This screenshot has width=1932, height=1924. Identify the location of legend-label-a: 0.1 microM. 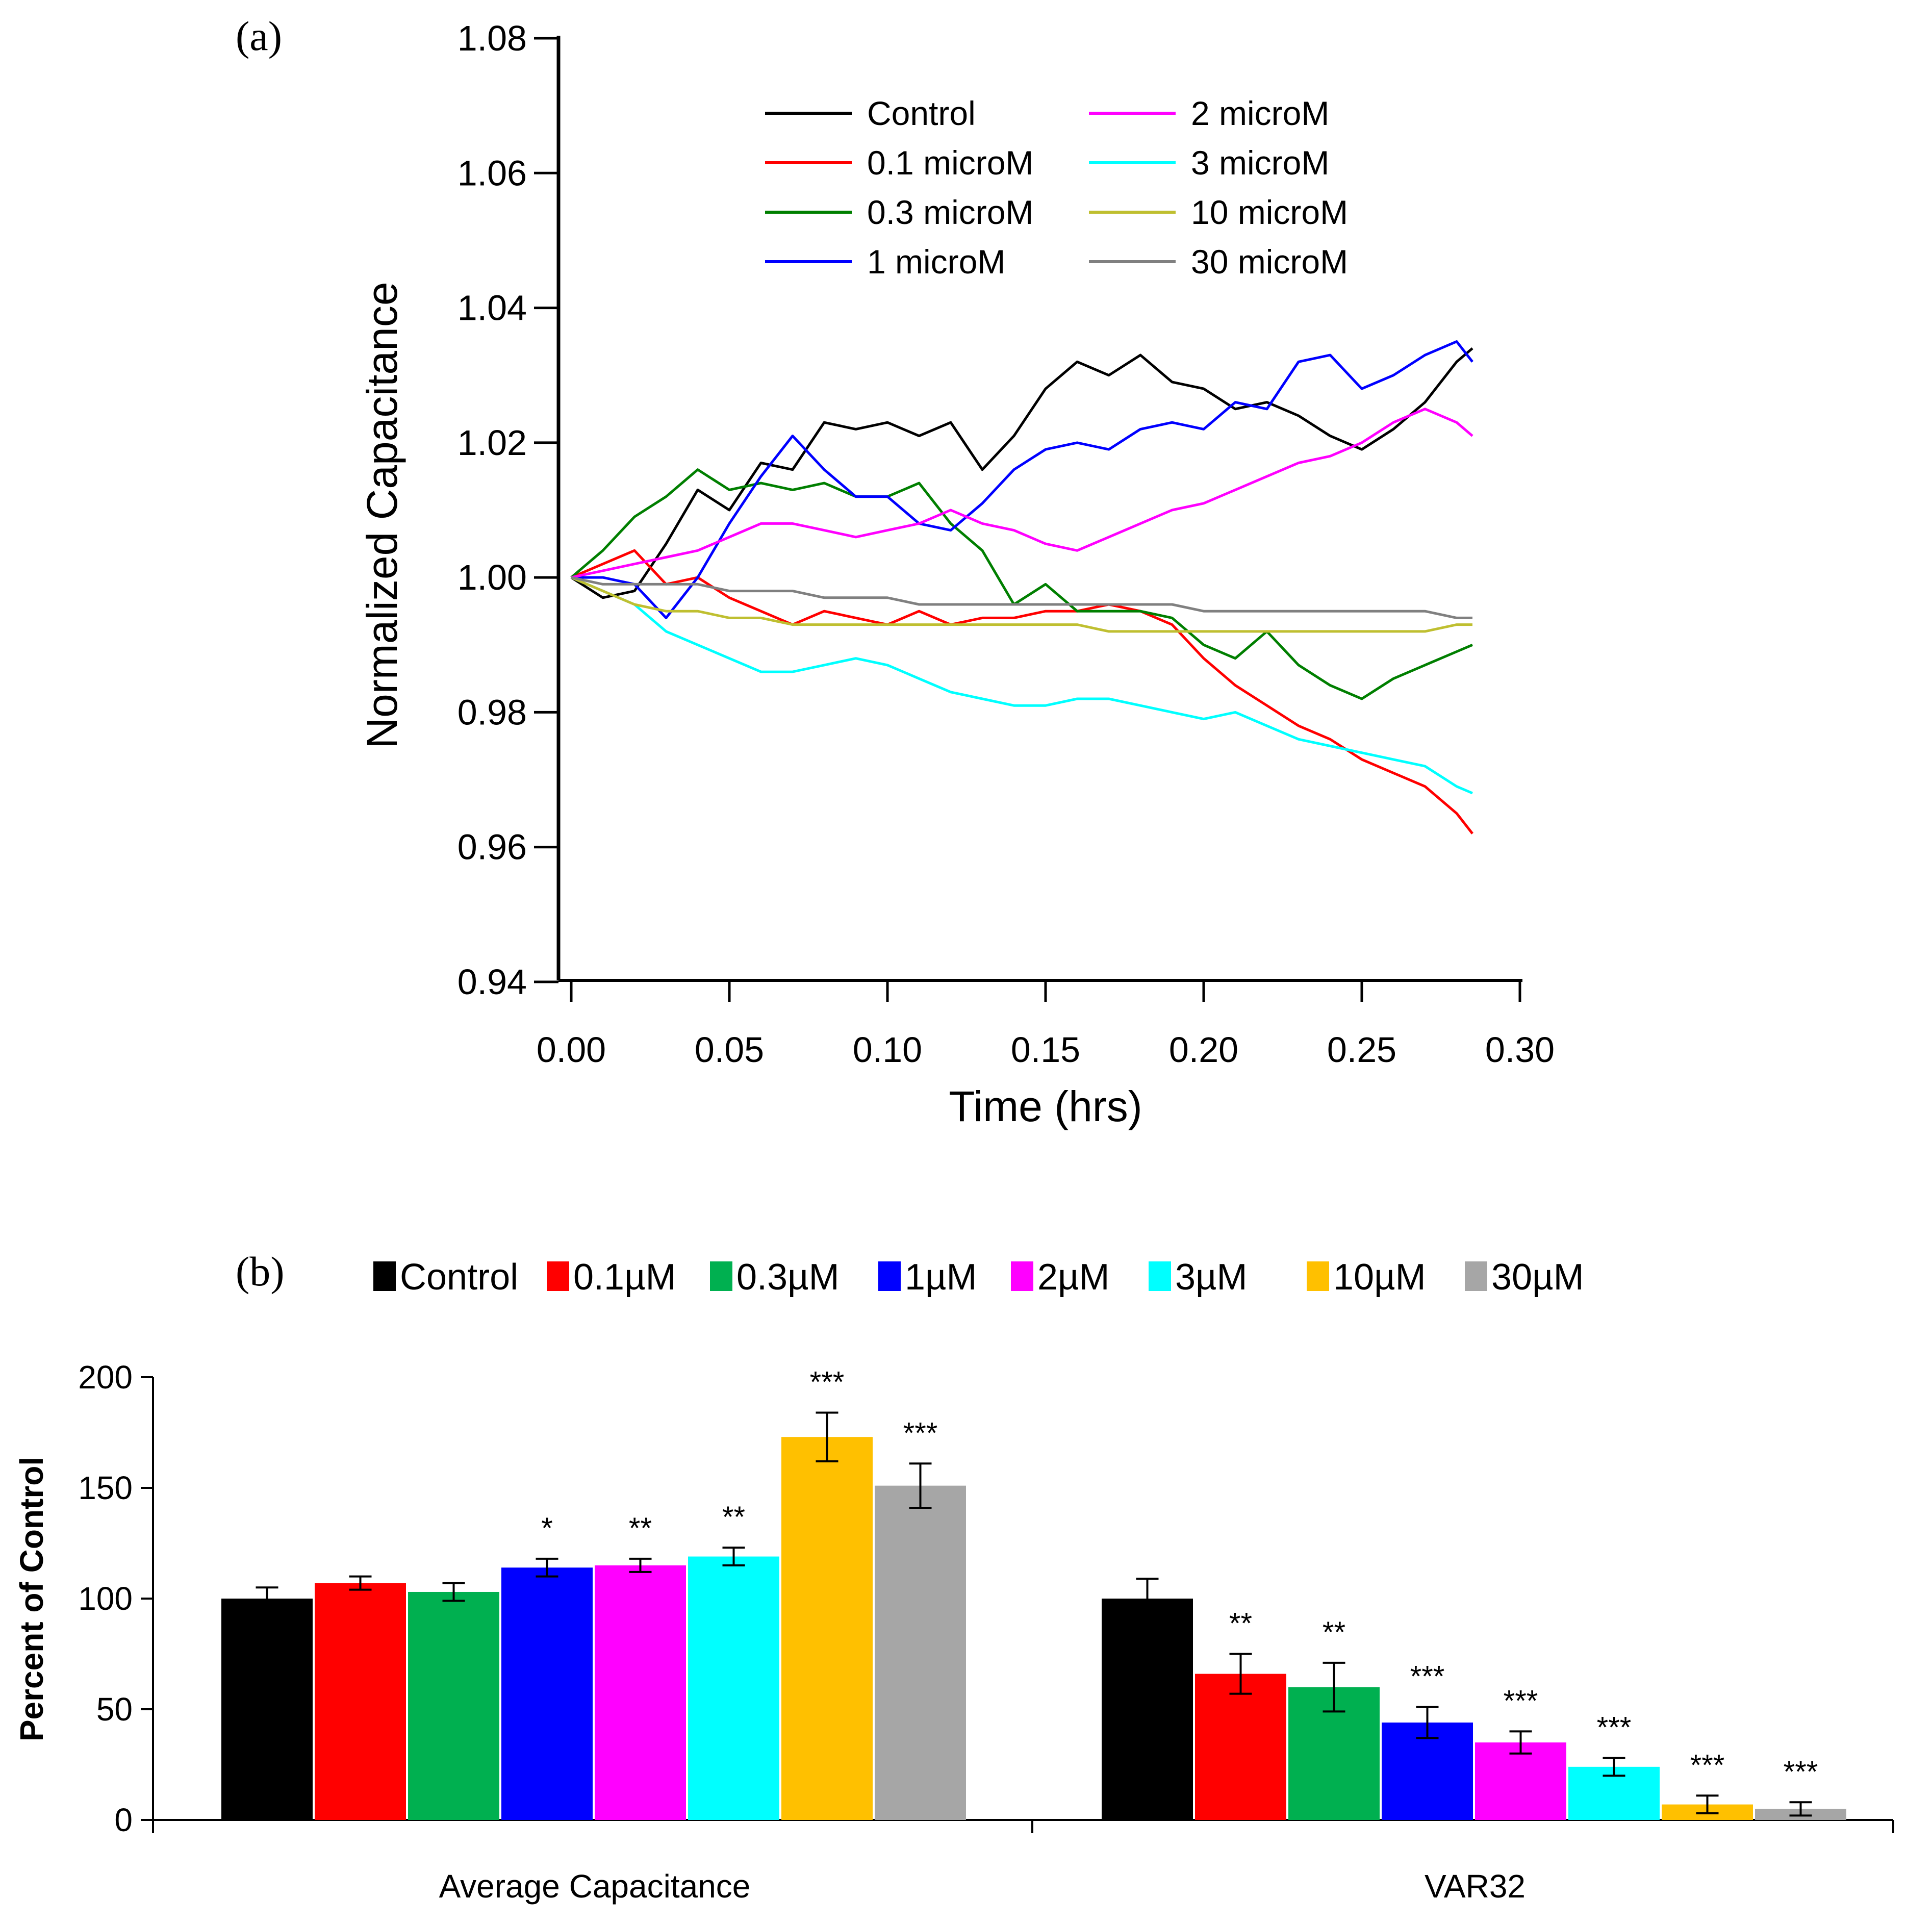
(950, 163).